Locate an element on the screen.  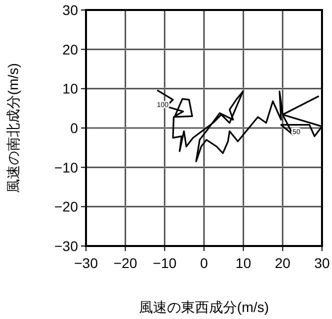
x-tick-label: −30 is located at coordinates (86, 263).